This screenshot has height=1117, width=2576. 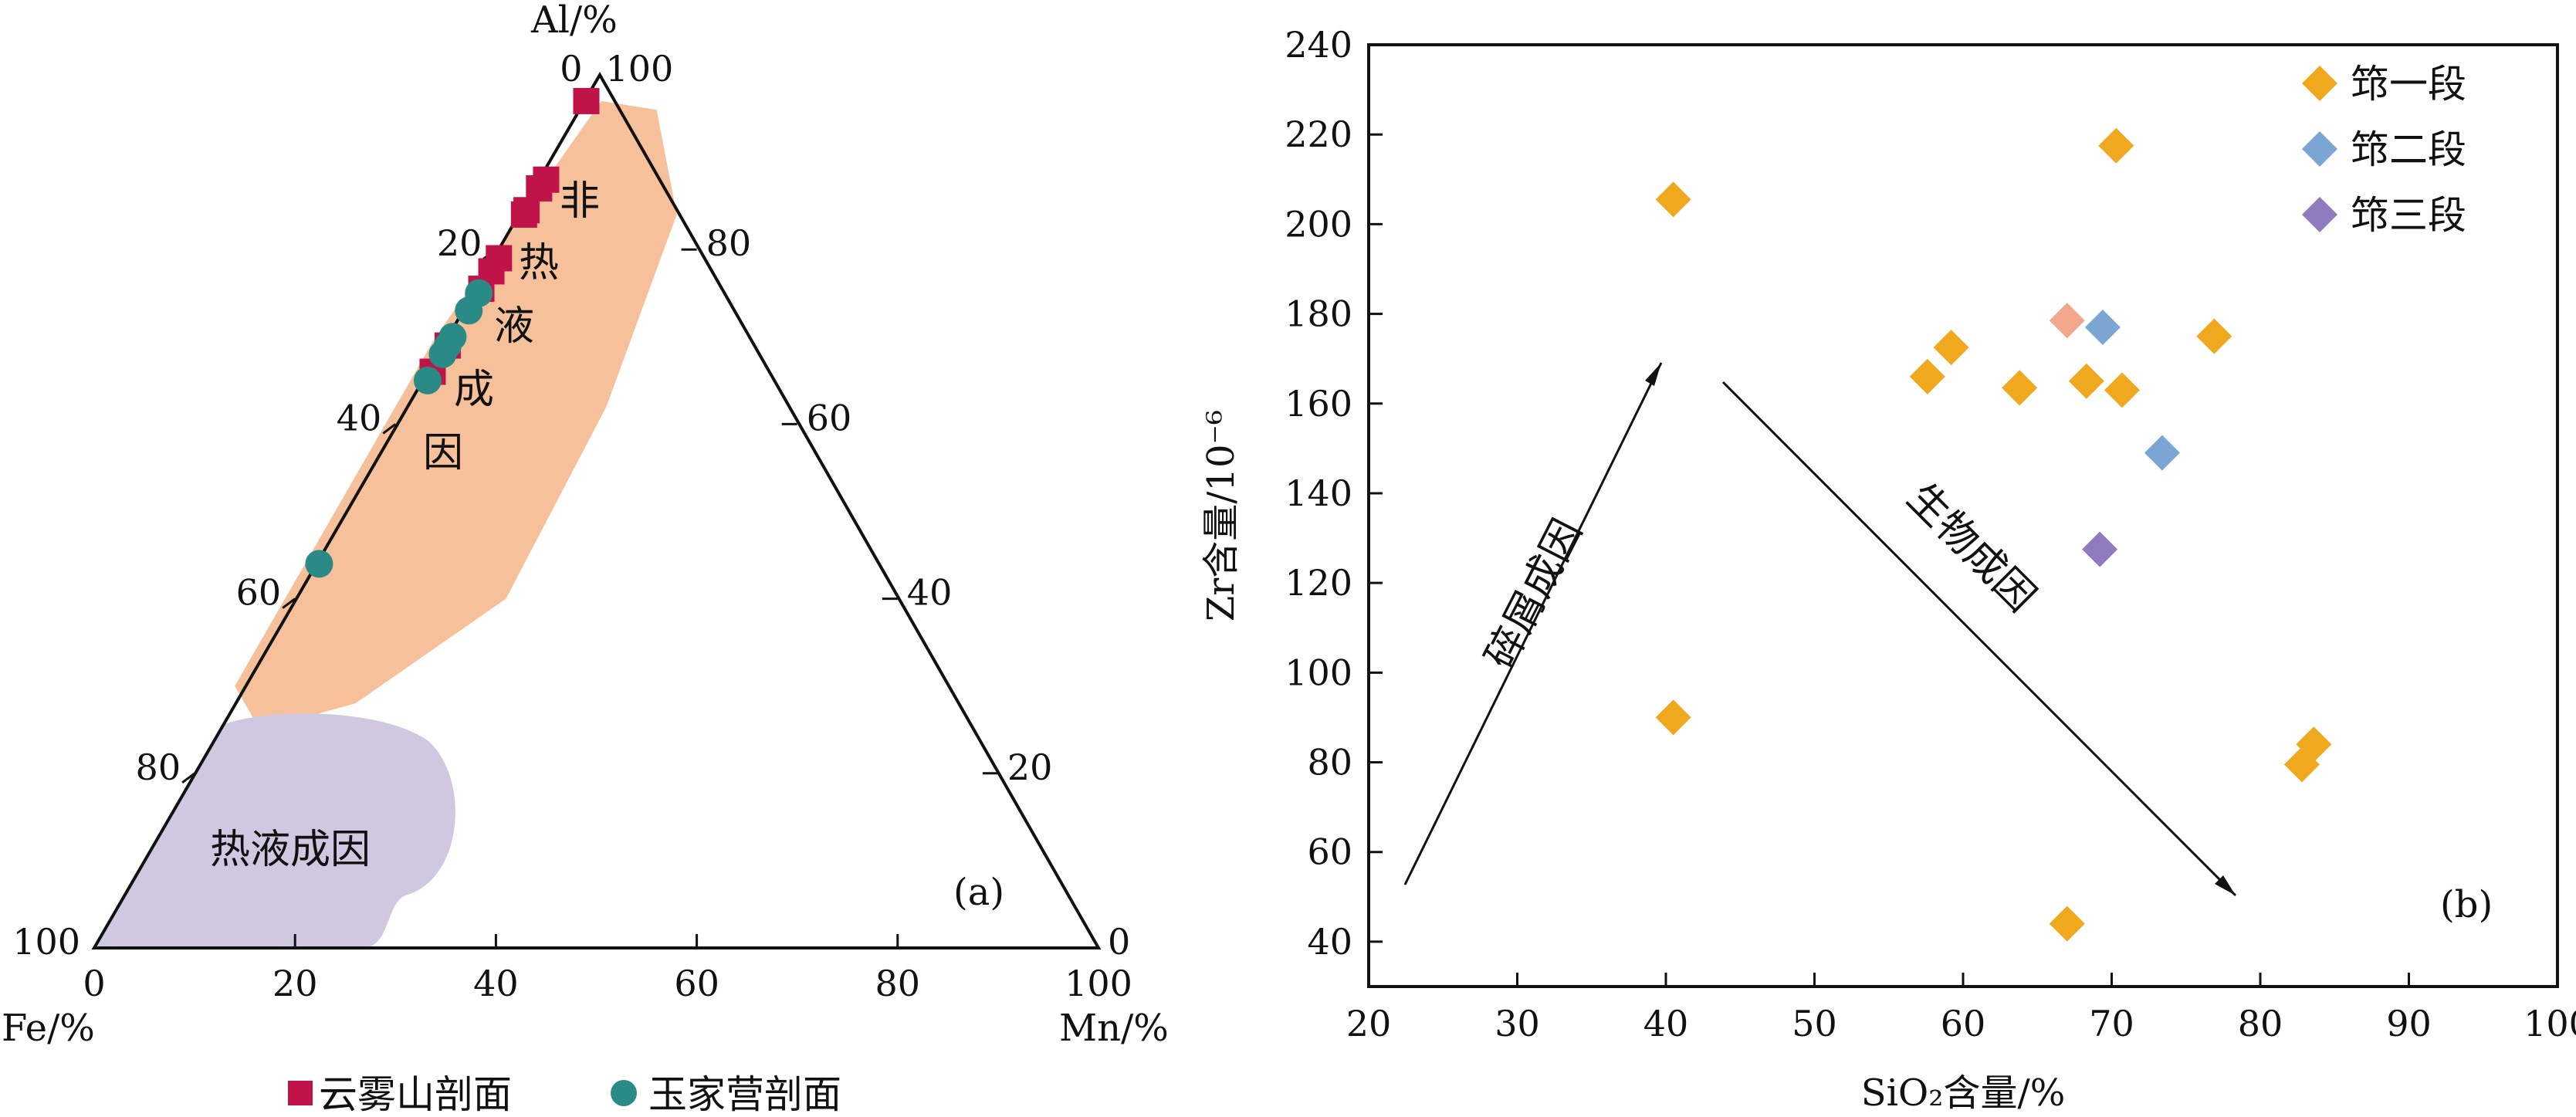 I want to click on y-tick-label: 80, so click(x=1329, y=763).